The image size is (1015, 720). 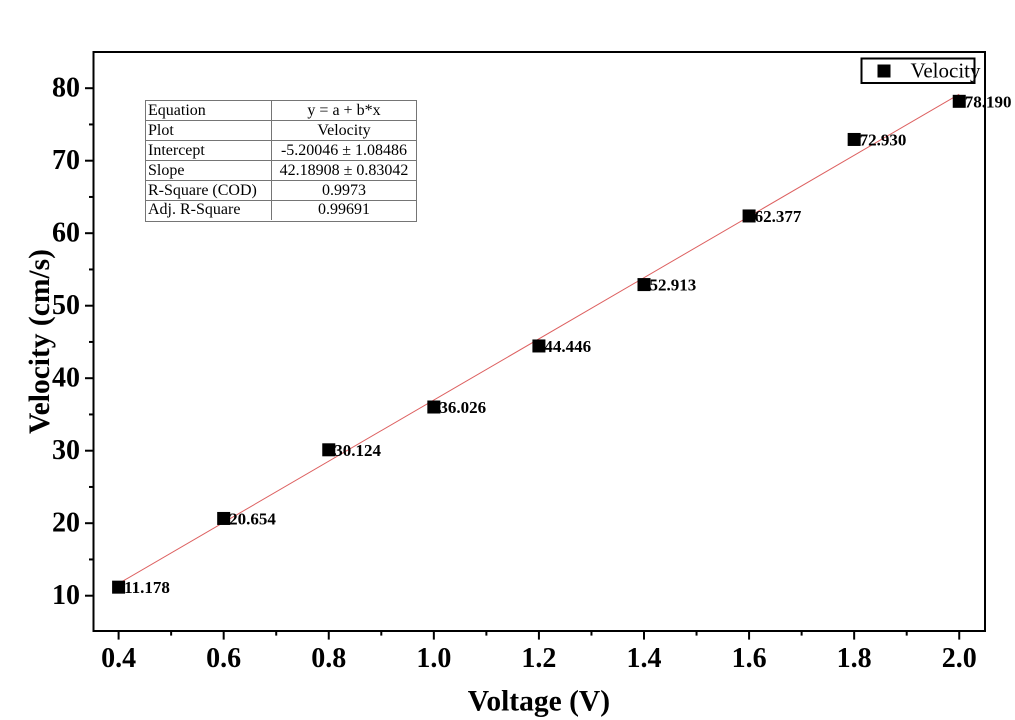 What do you see at coordinates (344, 171) in the screenshot?
I see `stat-value: 42.18908 ± 0.83042` at bounding box center [344, 171].